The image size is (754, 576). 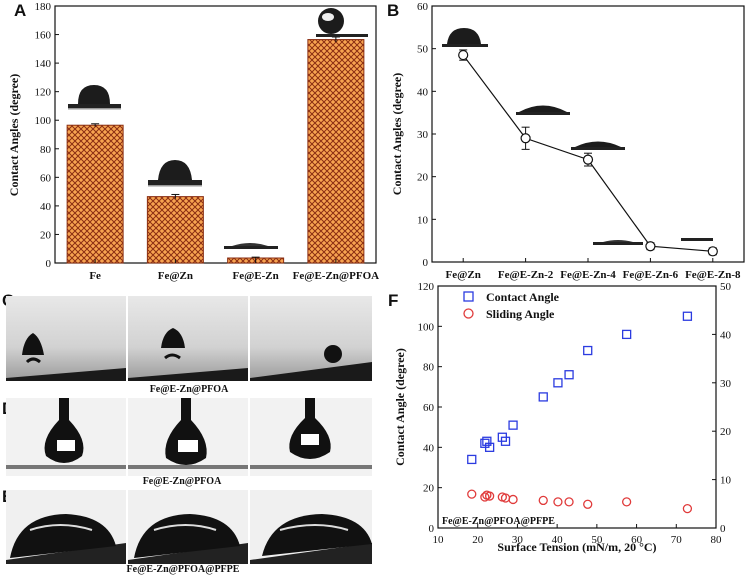 I want to click on x-tick-label-f-40: 40, so click(x=558, y=540).